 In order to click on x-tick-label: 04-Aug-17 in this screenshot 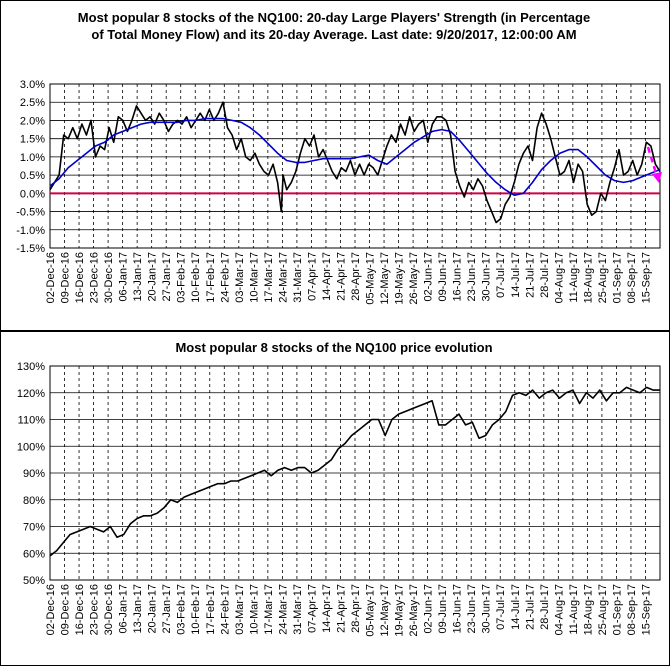, I will do `click(559, 277)`.